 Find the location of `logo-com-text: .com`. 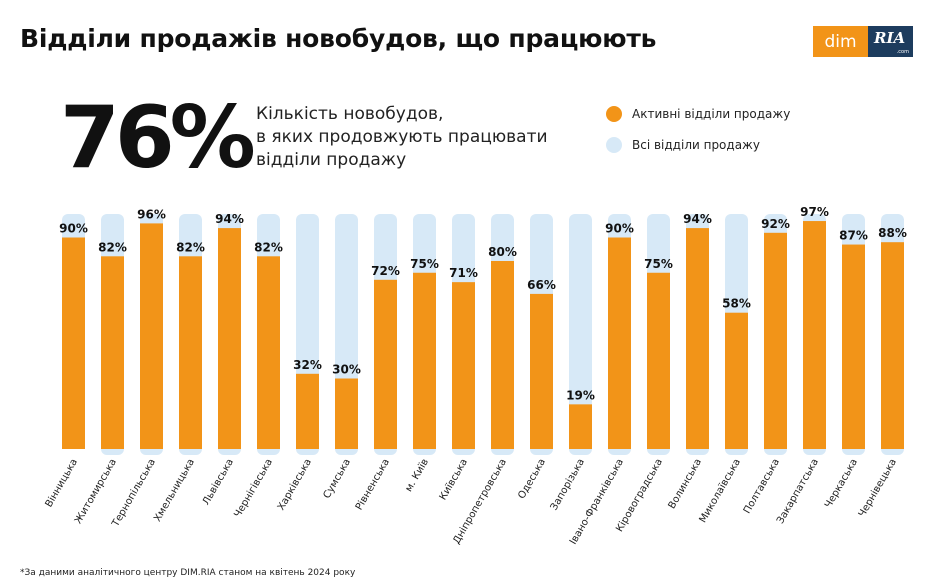

logo-com-text: .com is located at coordinates (902, 52).